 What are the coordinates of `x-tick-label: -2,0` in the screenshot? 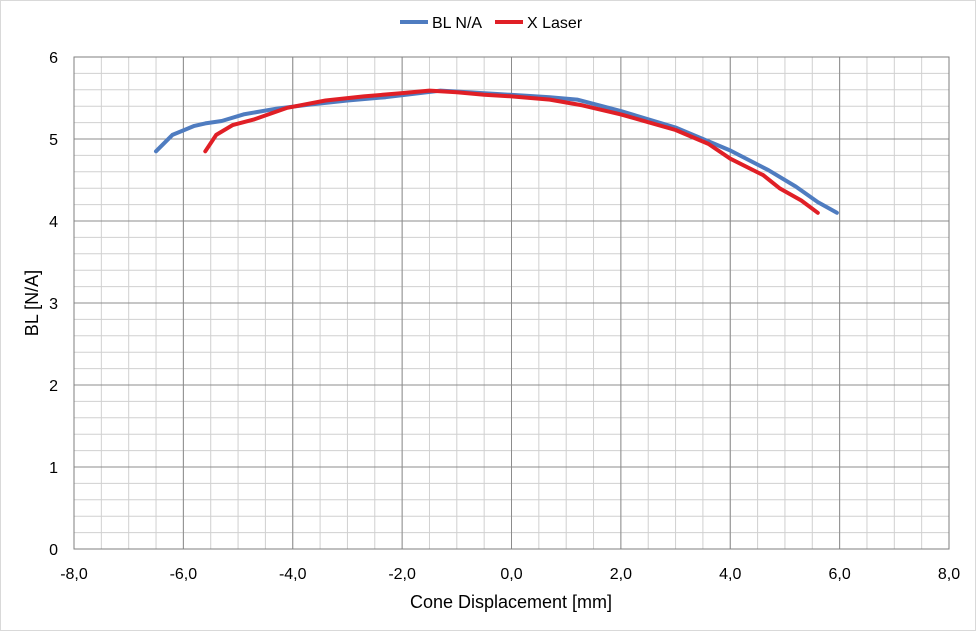 It's located at (402, 574).